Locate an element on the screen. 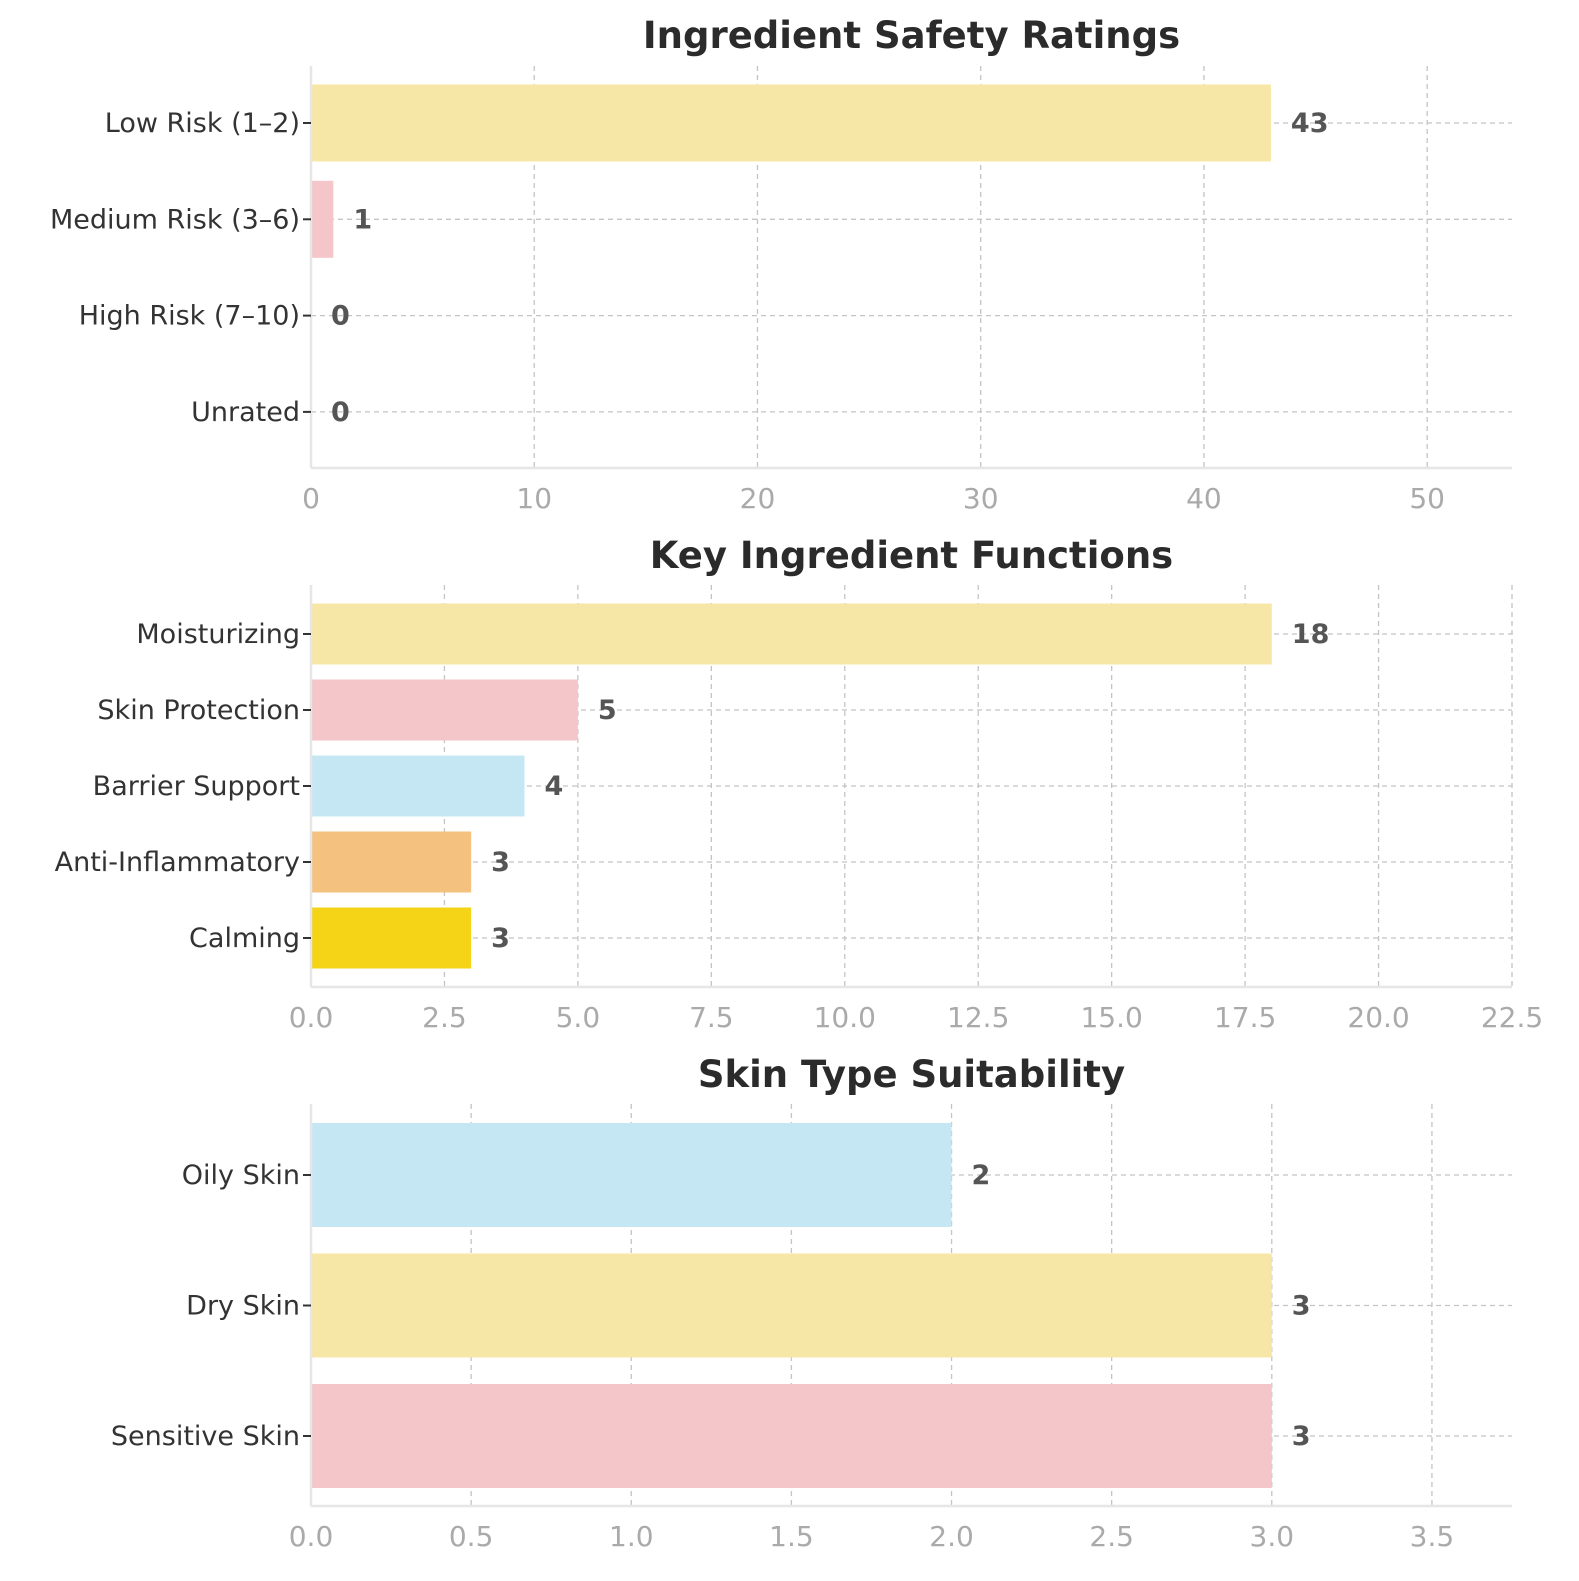 The image size is (1579, 1581). category-label: Anti-Inflammatory is located at coordinates (177, 862).